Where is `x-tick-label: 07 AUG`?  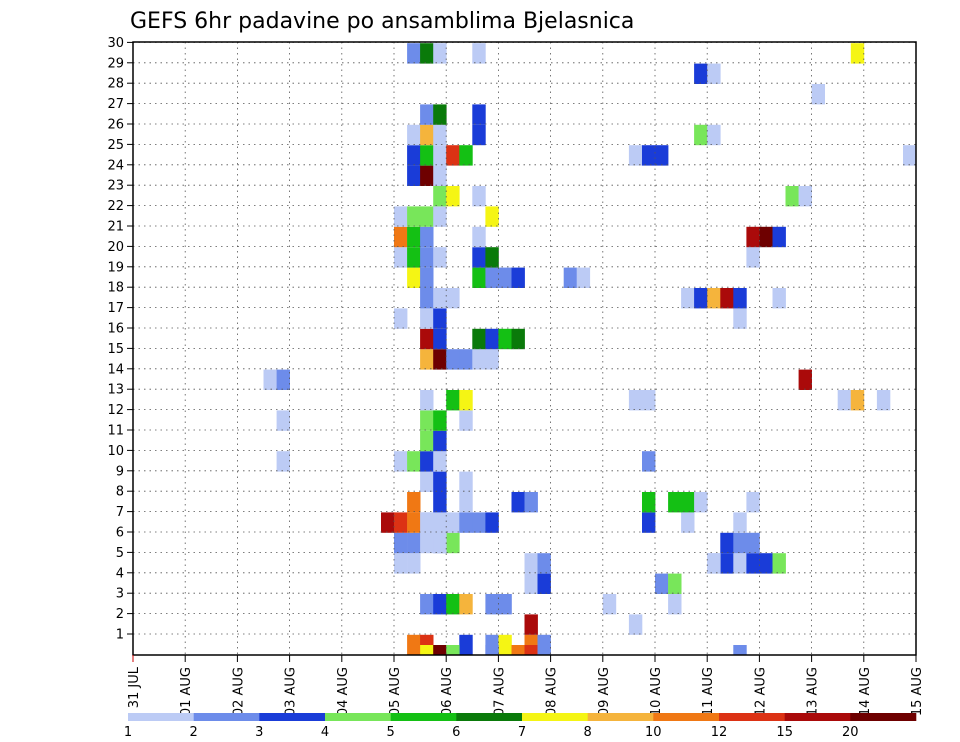 x-tick-label: 07 AUG is located at coordinates (499, 691).